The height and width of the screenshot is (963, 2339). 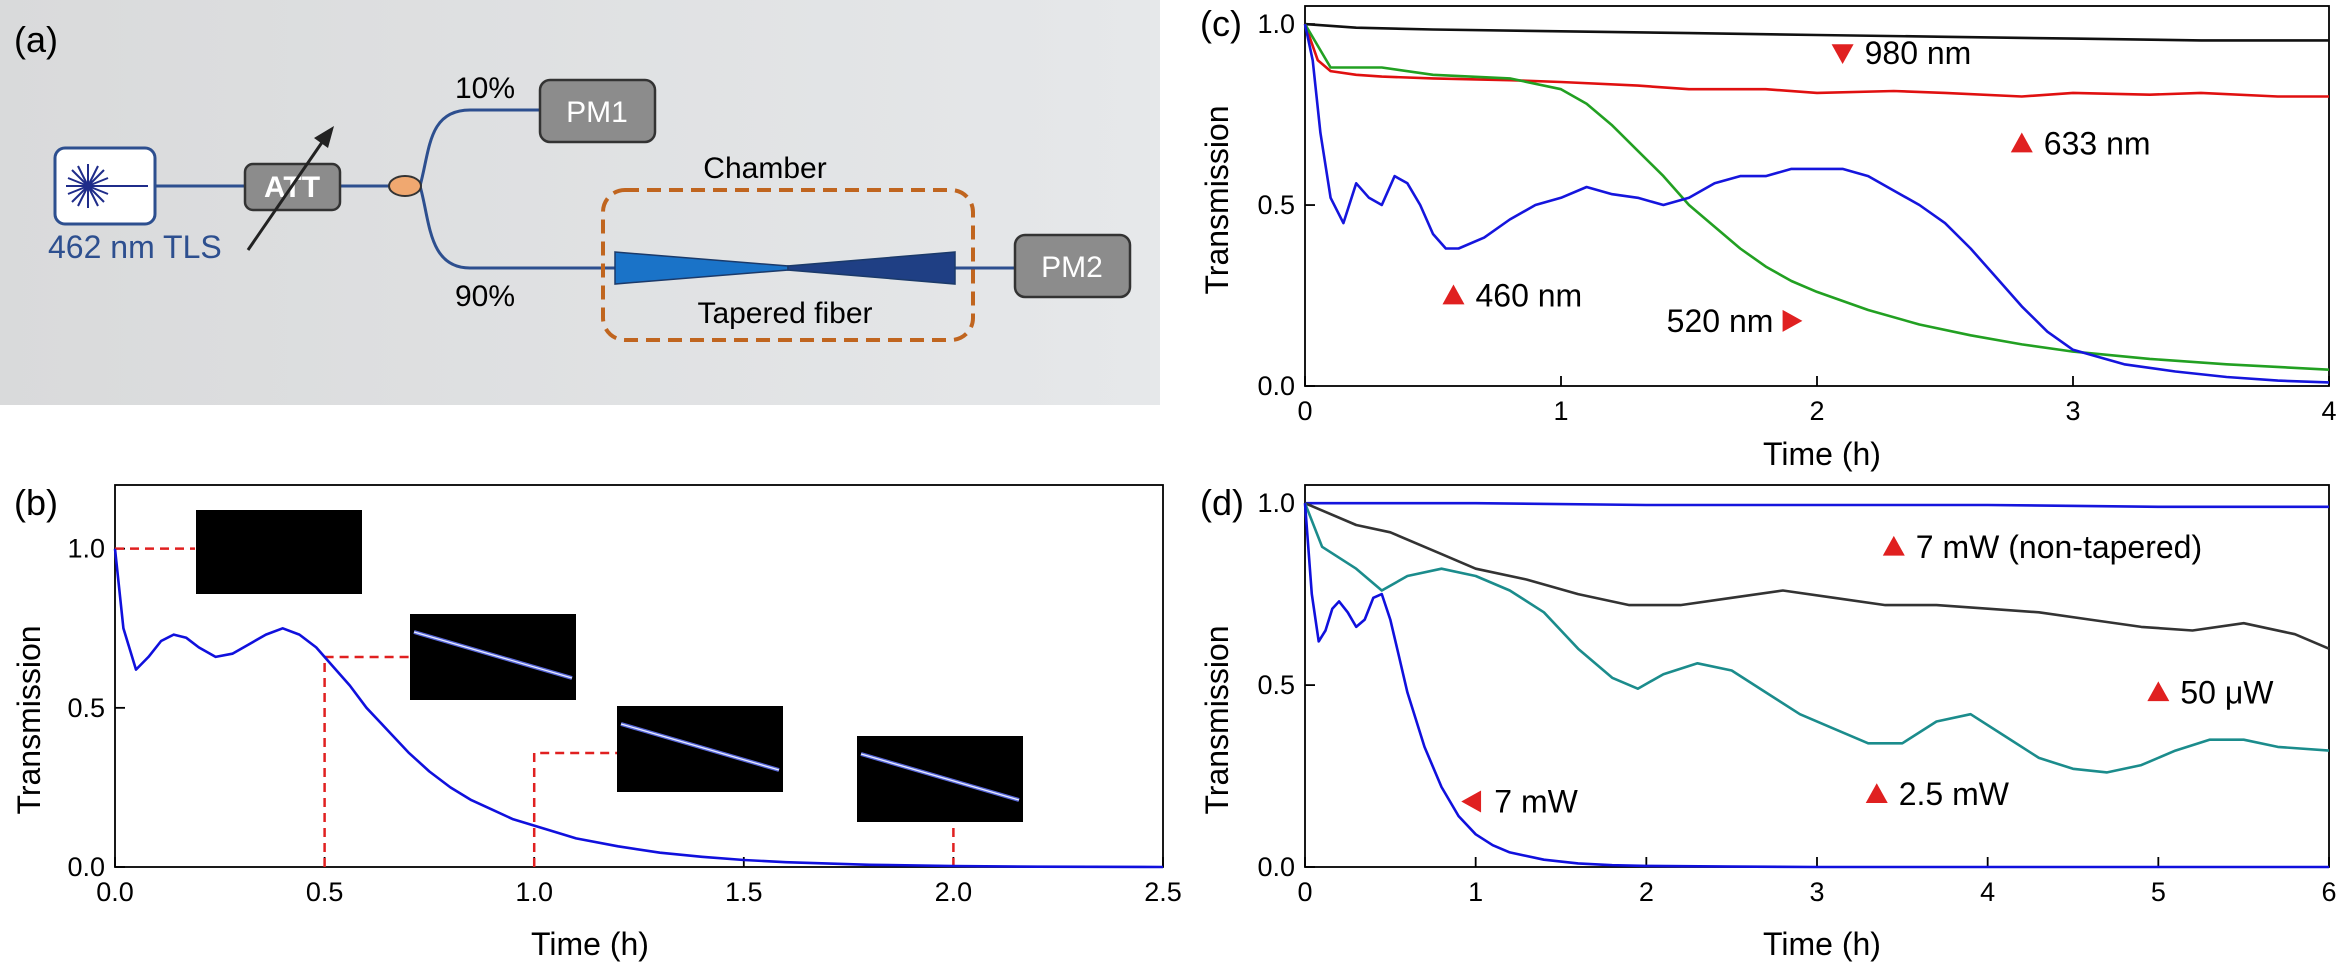 What do you see at coordinates (325, 892) in the screenshot?
I see `x-tick-label: 0.5` at bounding box center [325, 892].